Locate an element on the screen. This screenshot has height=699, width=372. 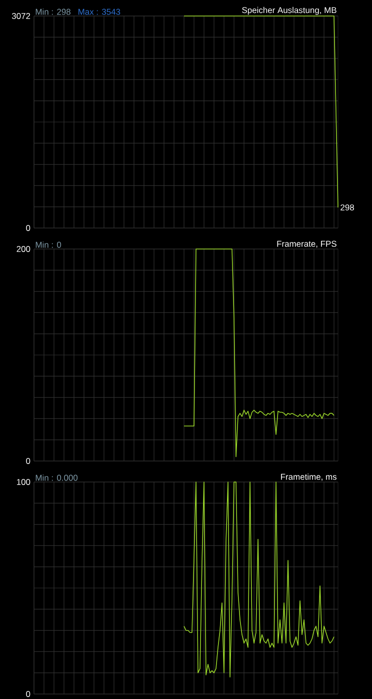
chart-title: Speicher Auslastung, MB is located at coordinates (289, 10).